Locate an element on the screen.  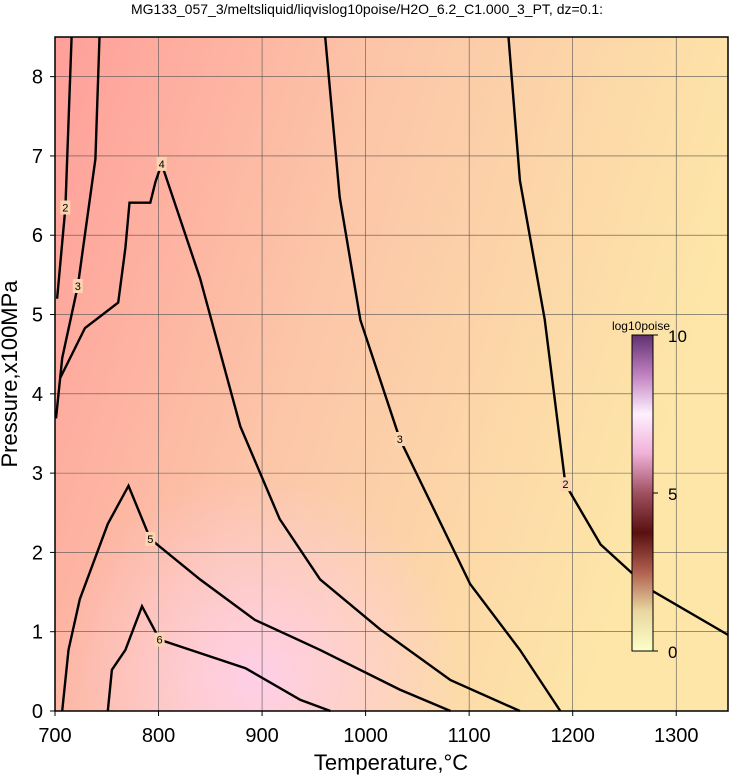
y-tick-label: 7 is located at coordinates (37, 157).